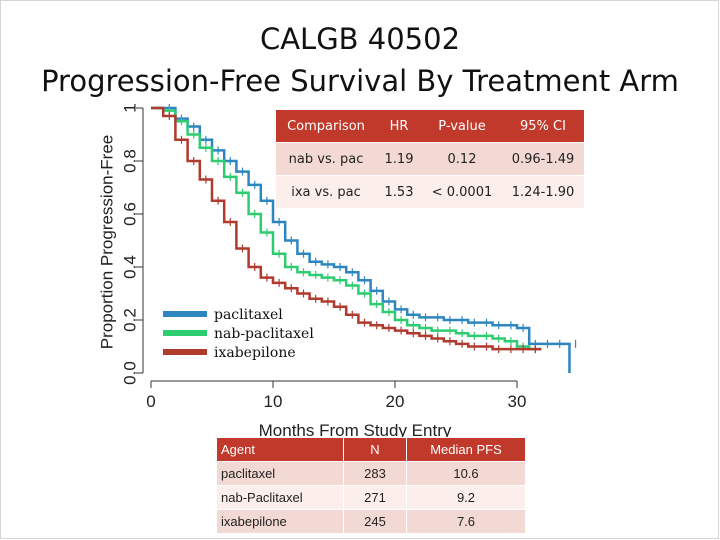  I want to click on table-row: nab-Paclitaxel 271 9.2, so click(371, 497).